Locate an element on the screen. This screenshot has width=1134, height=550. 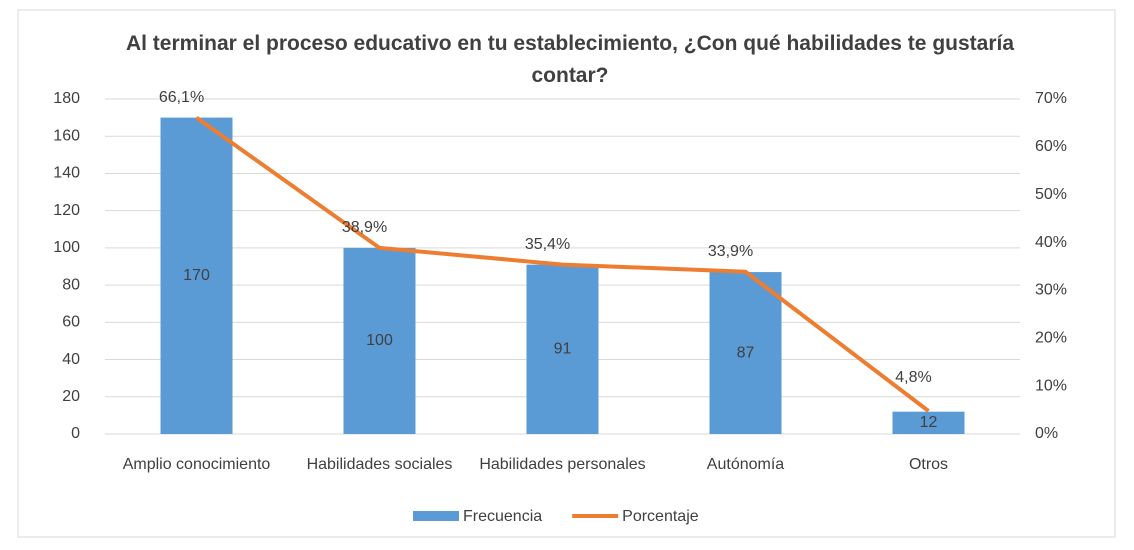
y2-tick-label: 20% is located at coordinates (1051, 338).